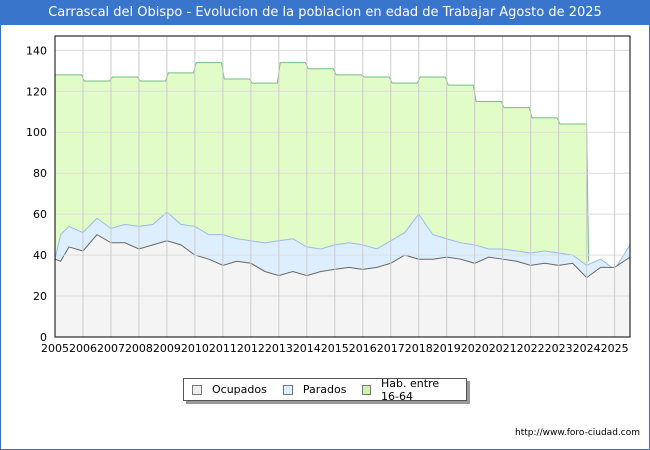 The image size is (650, 450). I want to click on x-tick-label: 2012, so click(251, 348).